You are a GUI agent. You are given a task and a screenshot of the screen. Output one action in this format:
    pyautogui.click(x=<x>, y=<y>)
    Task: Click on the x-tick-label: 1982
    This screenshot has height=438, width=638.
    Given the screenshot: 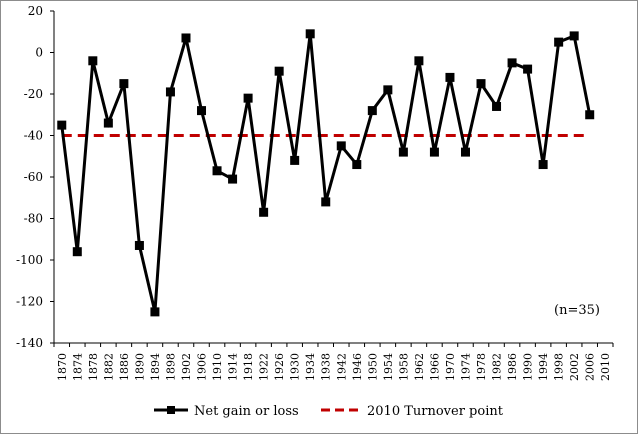 What is the action you would take?
    pyautogui.click(x=497, y=367)
    